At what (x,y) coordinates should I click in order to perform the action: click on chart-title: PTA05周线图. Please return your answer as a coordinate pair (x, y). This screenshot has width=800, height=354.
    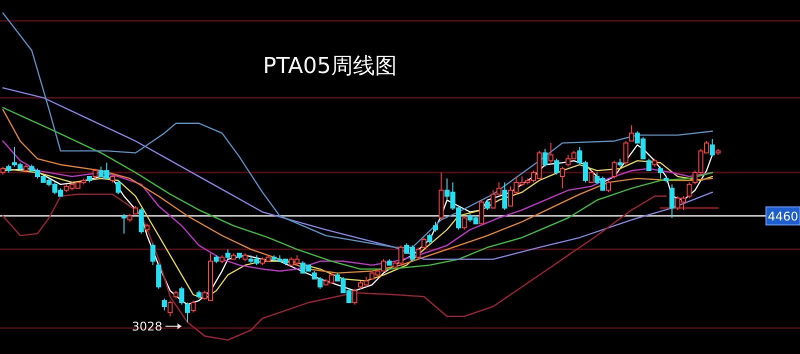
    Looking at the image, I should click on (330, 66).